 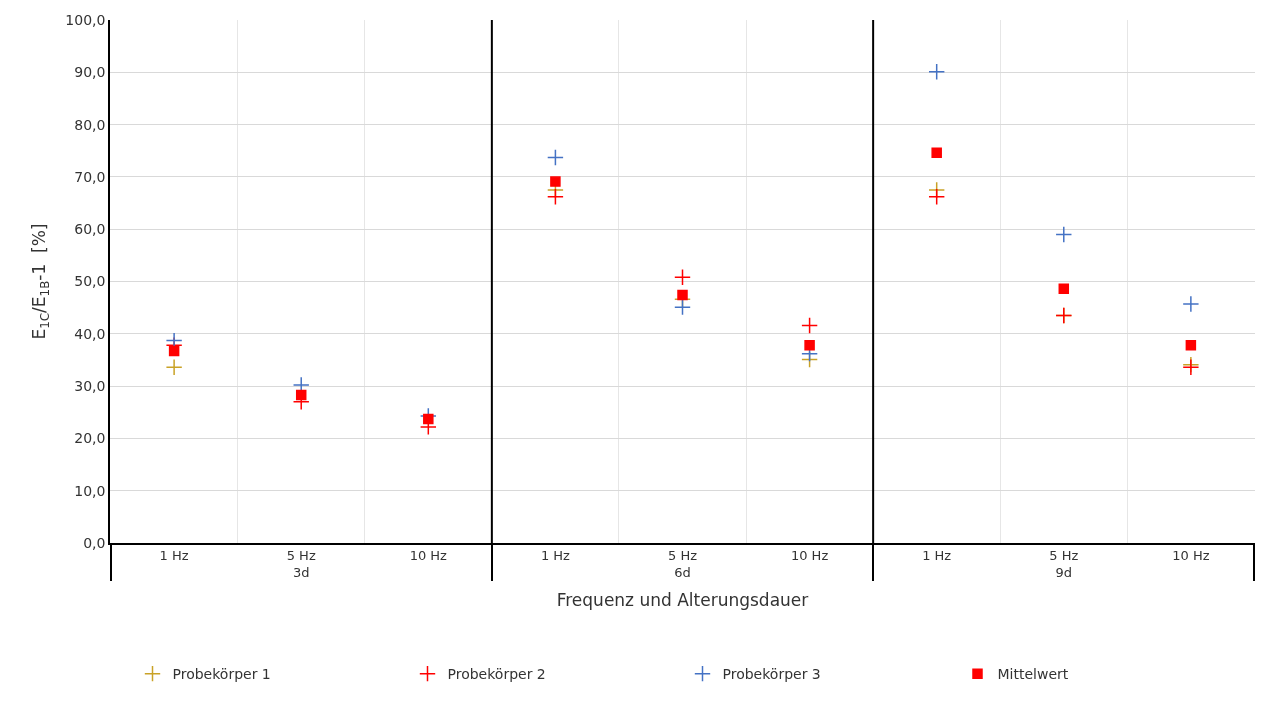 What do you see at coordinates (90, 333) in the screenshot?
I see `y-tick-label: 40,0` at bounding box center [90, 333].